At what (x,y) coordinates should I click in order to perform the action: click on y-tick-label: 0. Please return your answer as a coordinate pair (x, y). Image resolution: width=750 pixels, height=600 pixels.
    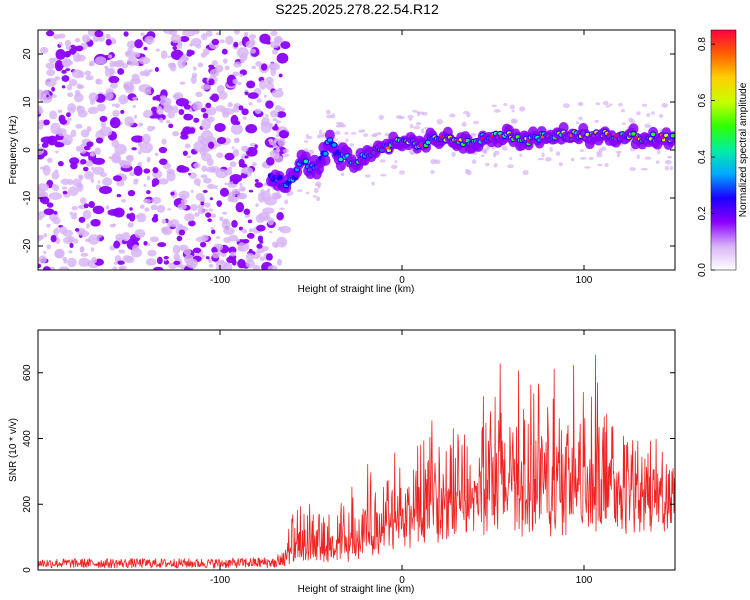
    Looking at the image, I should click on (27, 570).